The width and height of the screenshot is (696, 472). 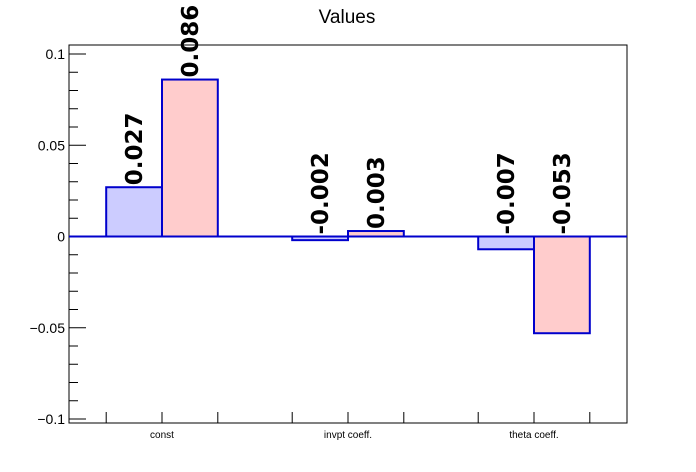 What do you see at coordinates (533, 435) in the screenshot?
I see `x-tick-label: theta coeff.` at bounding box center [533, 435].